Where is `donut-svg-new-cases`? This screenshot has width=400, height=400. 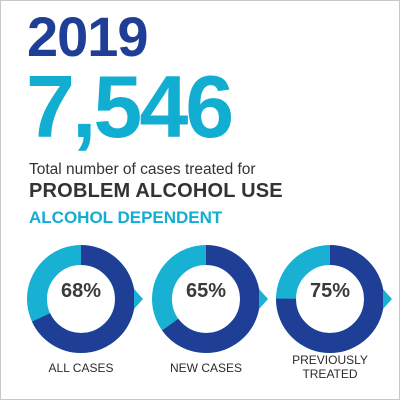 donut-svg-new-cases is located at coordinates (210, 299).